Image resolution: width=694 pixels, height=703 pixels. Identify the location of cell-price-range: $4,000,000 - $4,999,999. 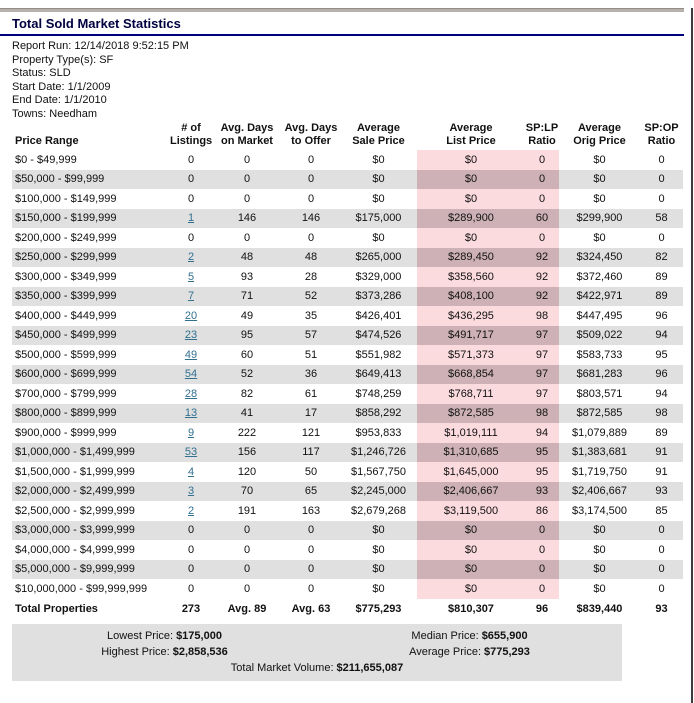
(75, 549).